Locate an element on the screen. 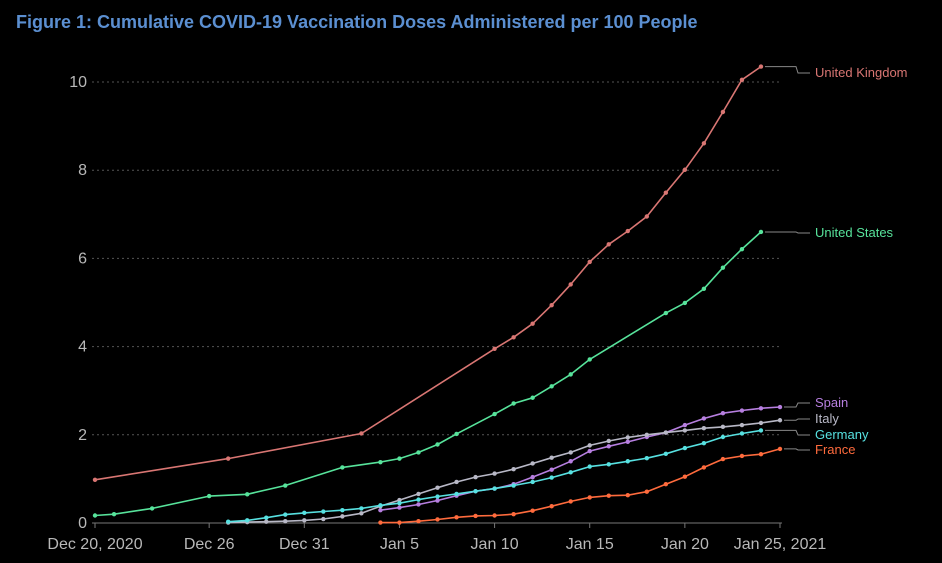 Image resolution: width=942 pixels, height=563 pixels. x-tick-label: Jan 5 is located at coordinates (399, 544).